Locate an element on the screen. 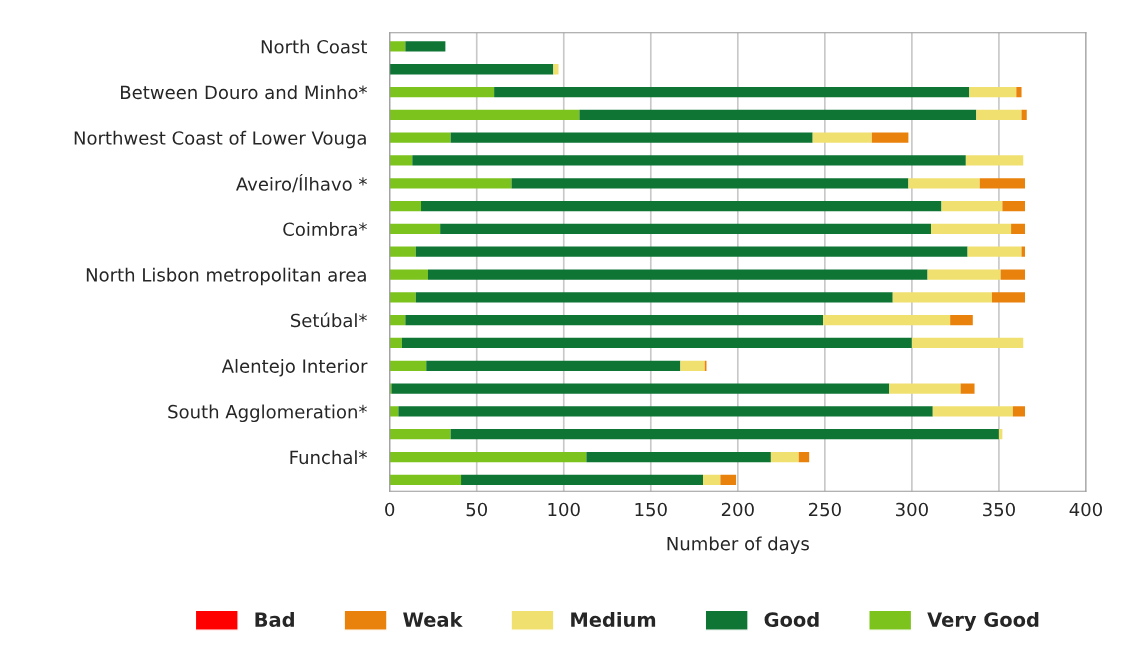 This screenshot has height=655, width=1123. x-tick-label: 100 is located at coordinates (564, 509).